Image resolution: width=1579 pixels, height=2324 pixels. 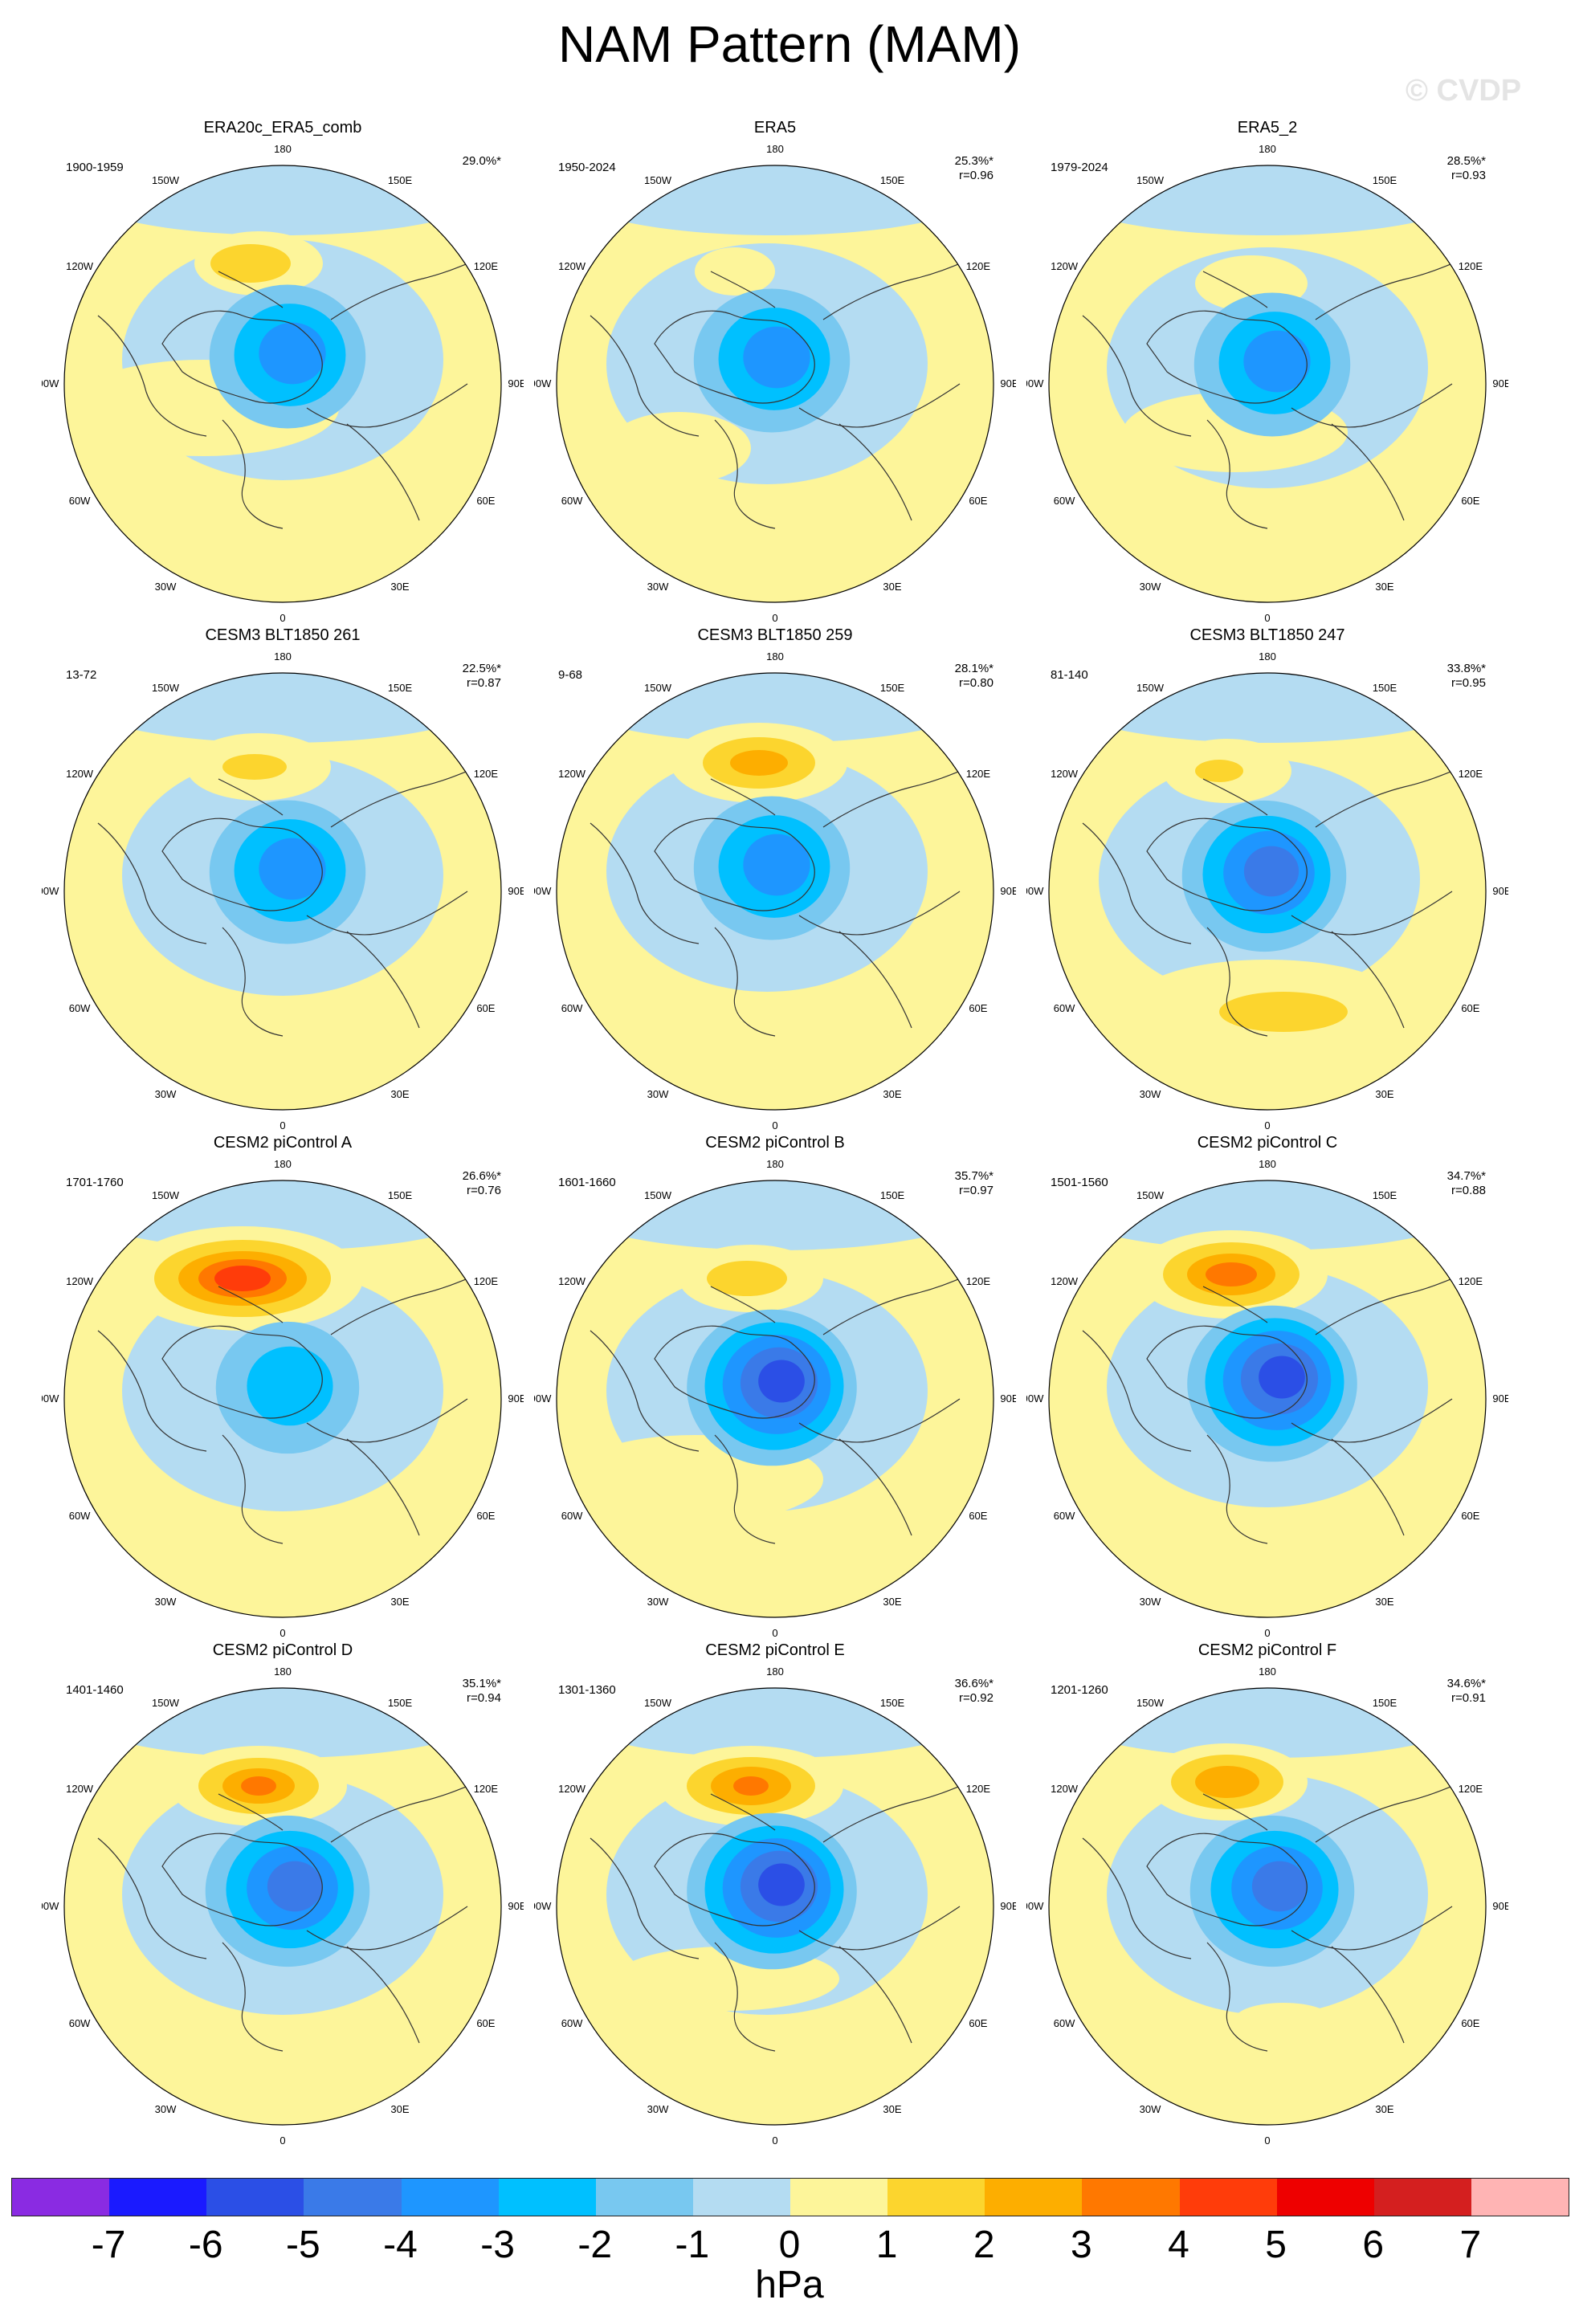 What do you see at coordinates (303, 2245) in the screenshot?
I see `colorbar-tick-label: -5` at bounding box center [303, 2245].